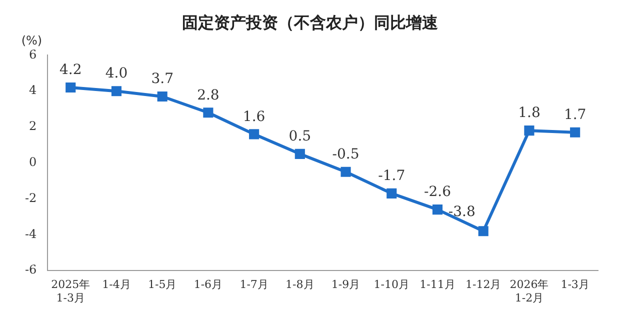  I want to click on x-tick-label: 1-12月, so click(483, 285).